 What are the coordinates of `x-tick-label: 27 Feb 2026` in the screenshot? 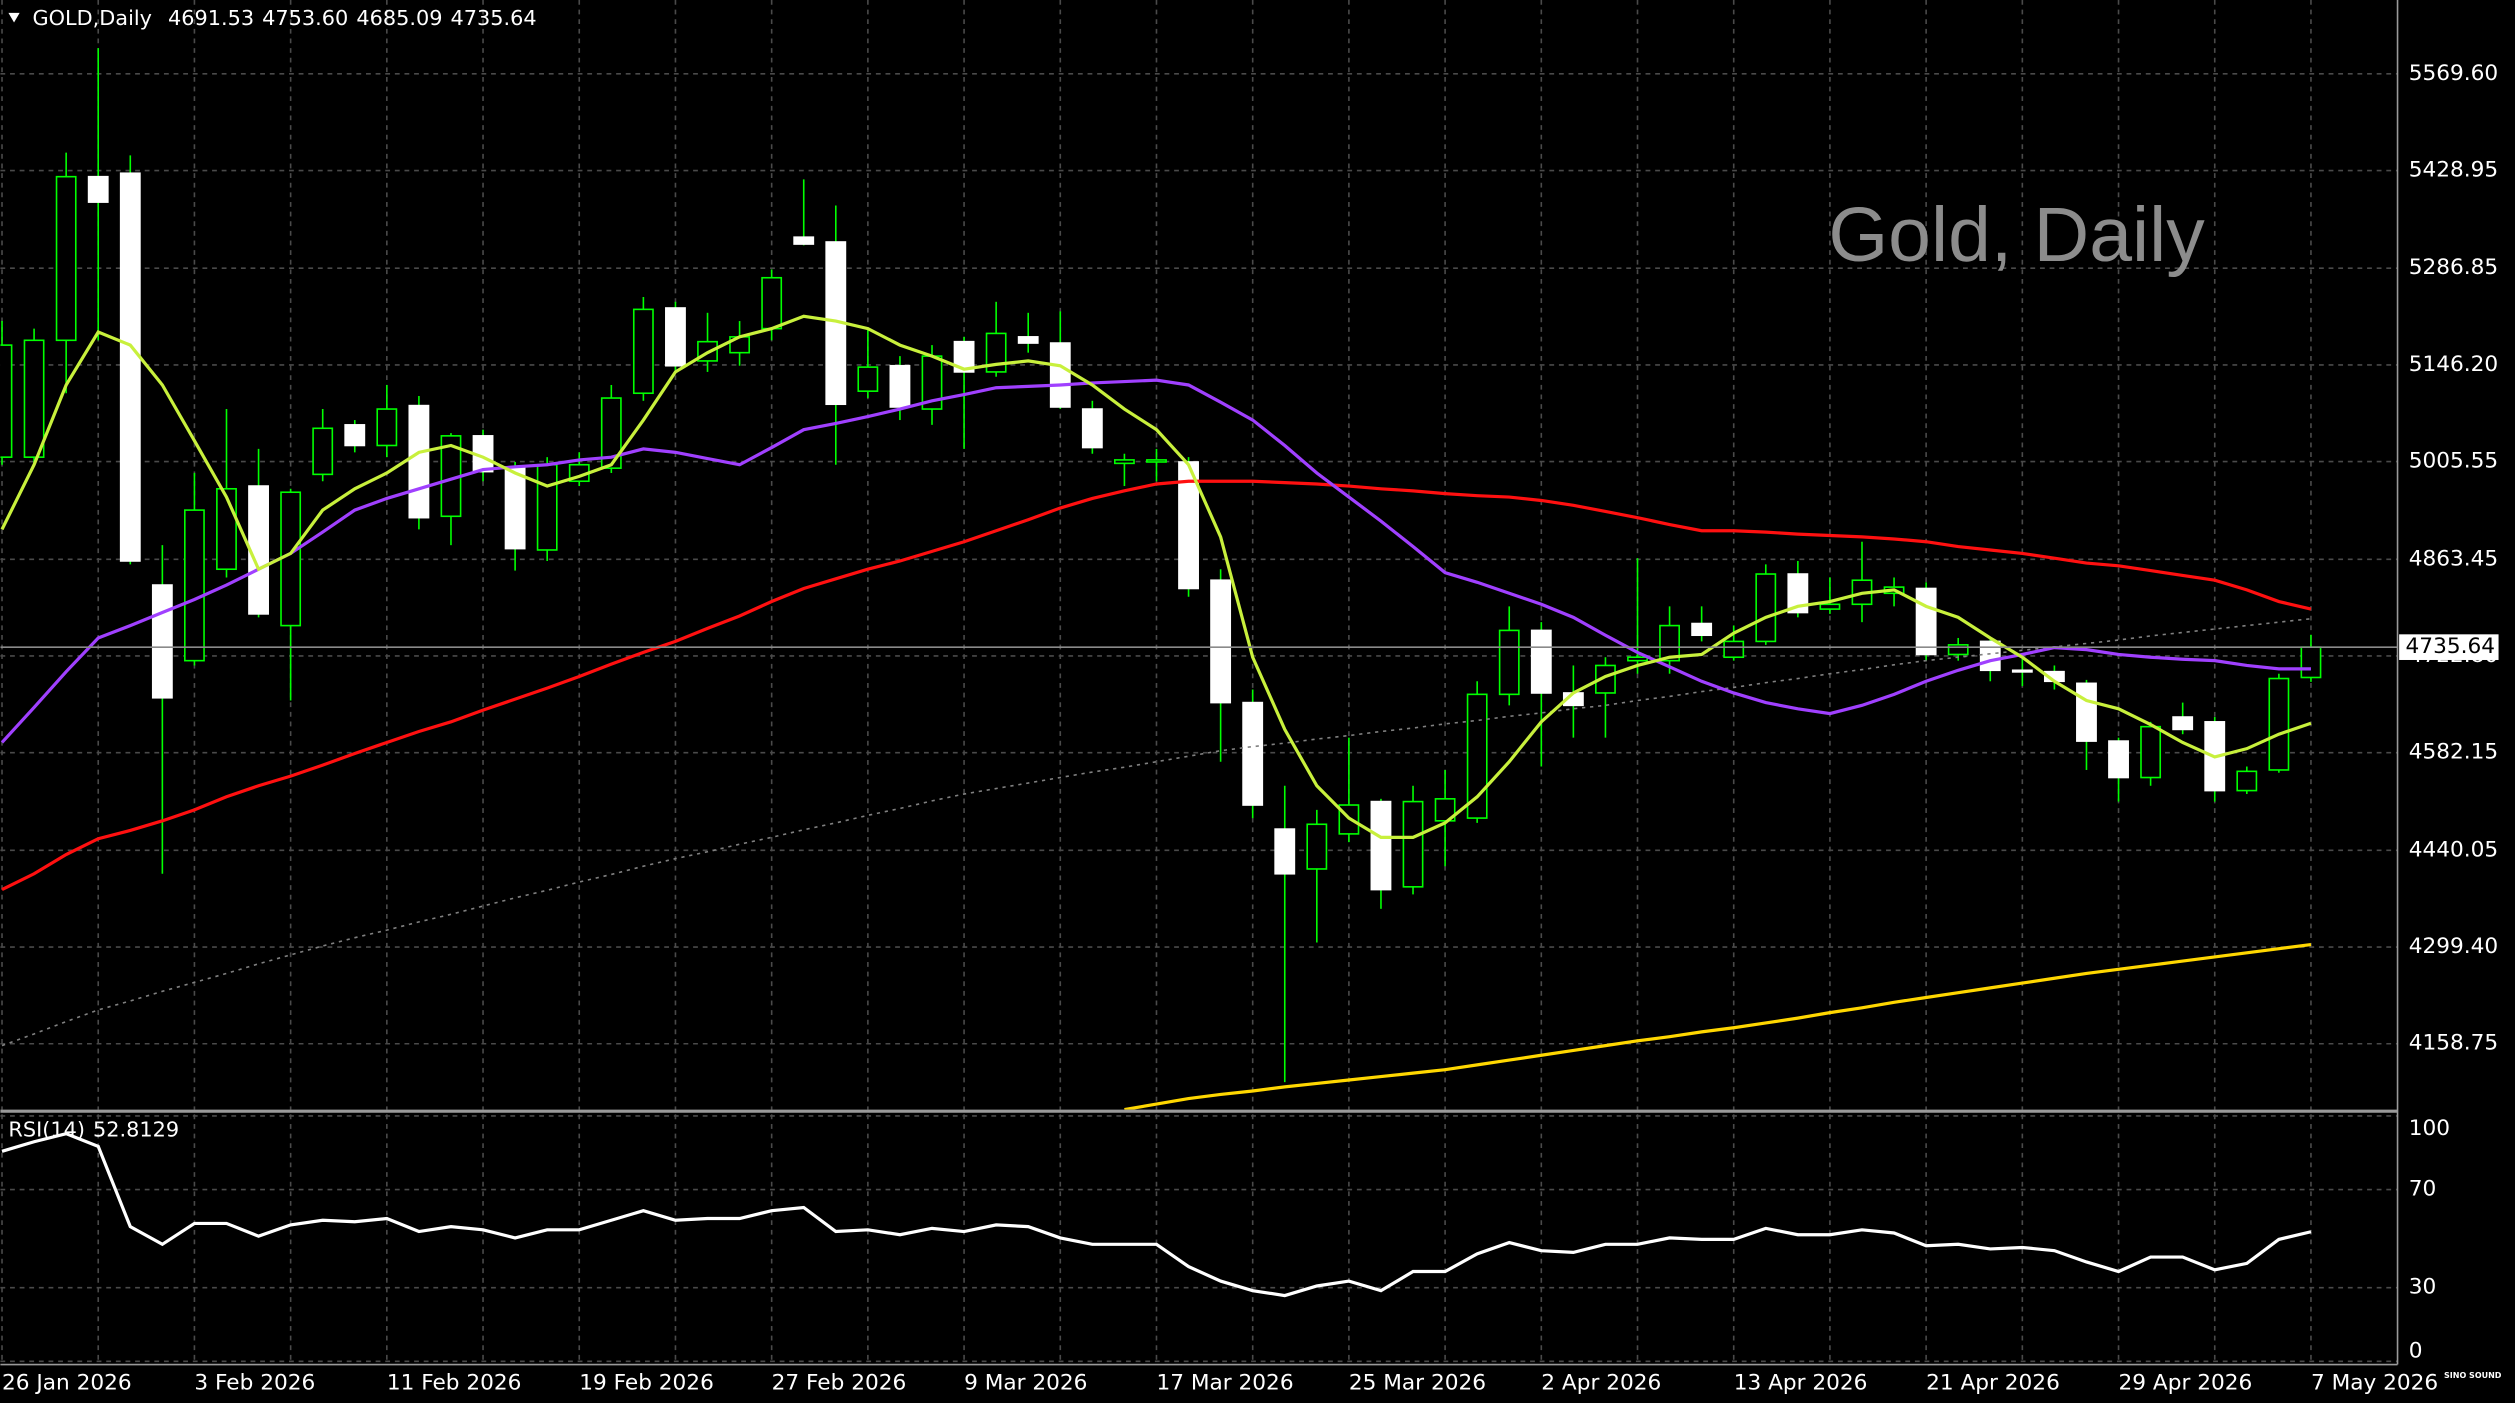 It's located at (839, 1383).